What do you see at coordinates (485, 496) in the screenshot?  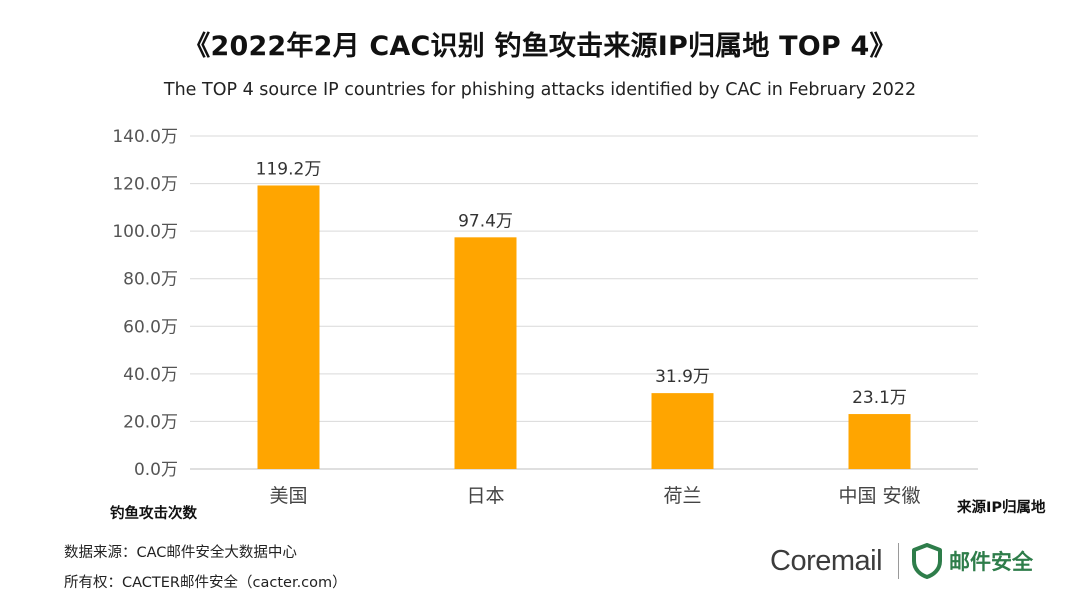 I see `x-category-label: 日本` at bounding box center [485, 496].